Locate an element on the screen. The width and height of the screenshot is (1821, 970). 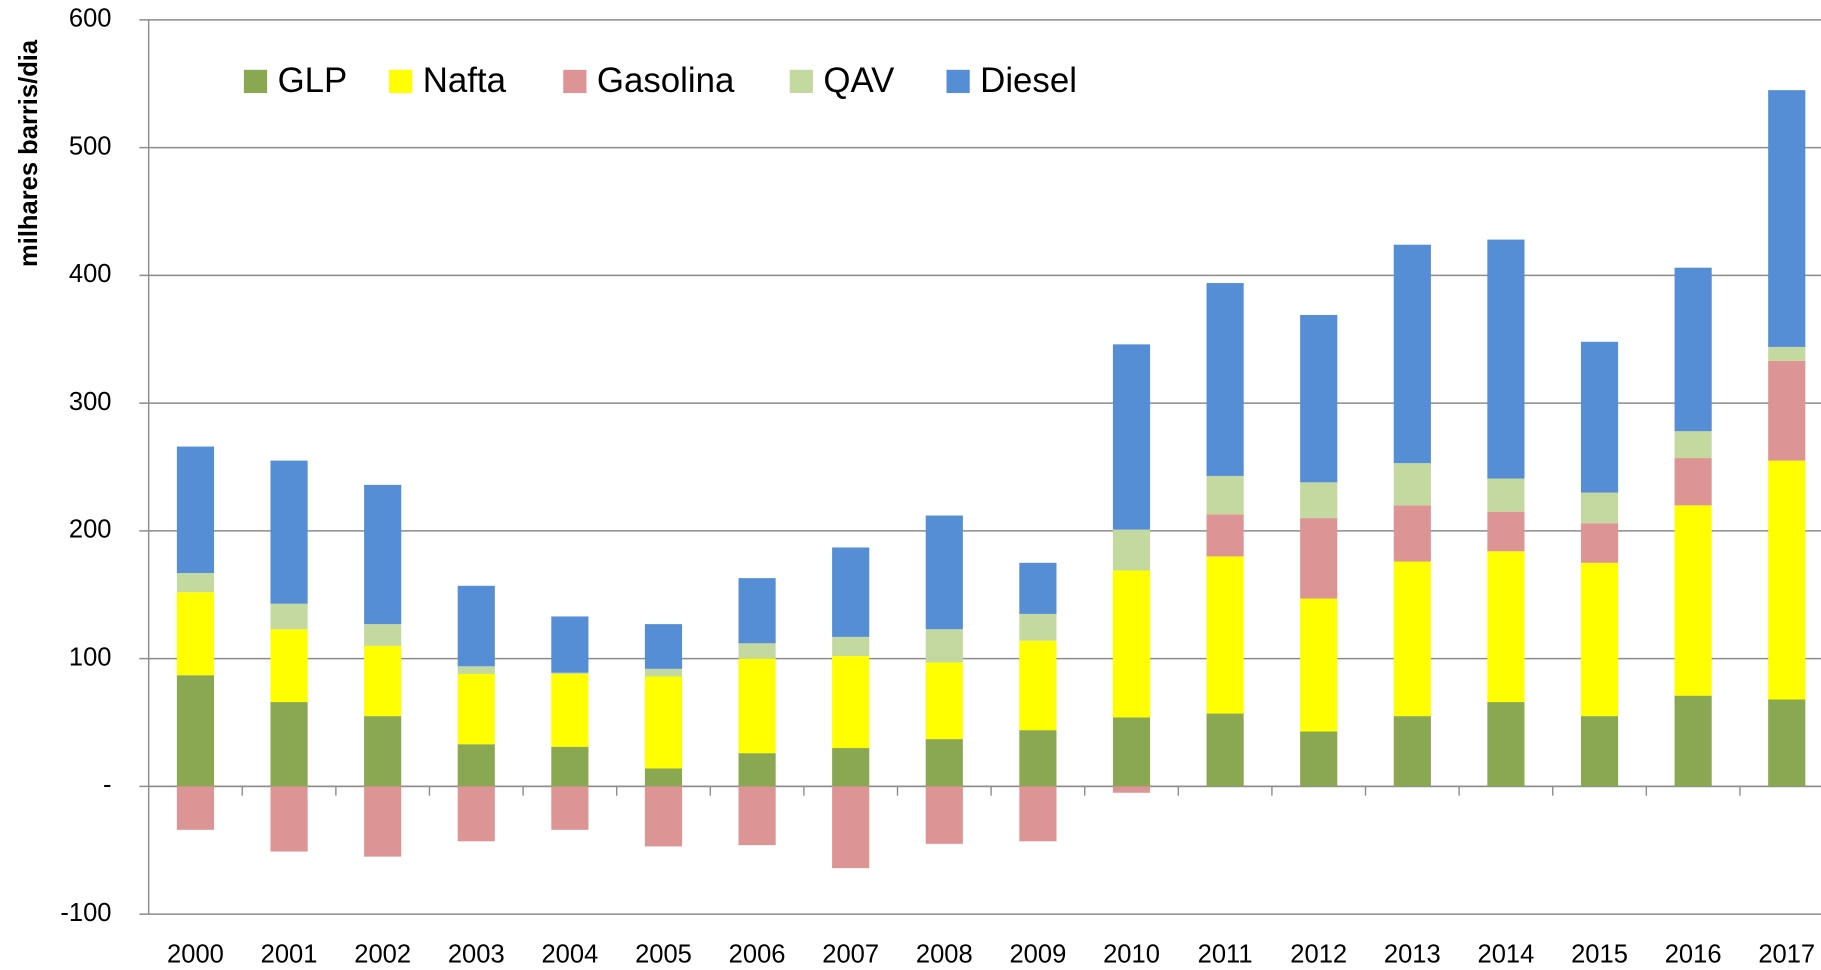
x-tick-label: 2000 is located at coordinates (195, 955).